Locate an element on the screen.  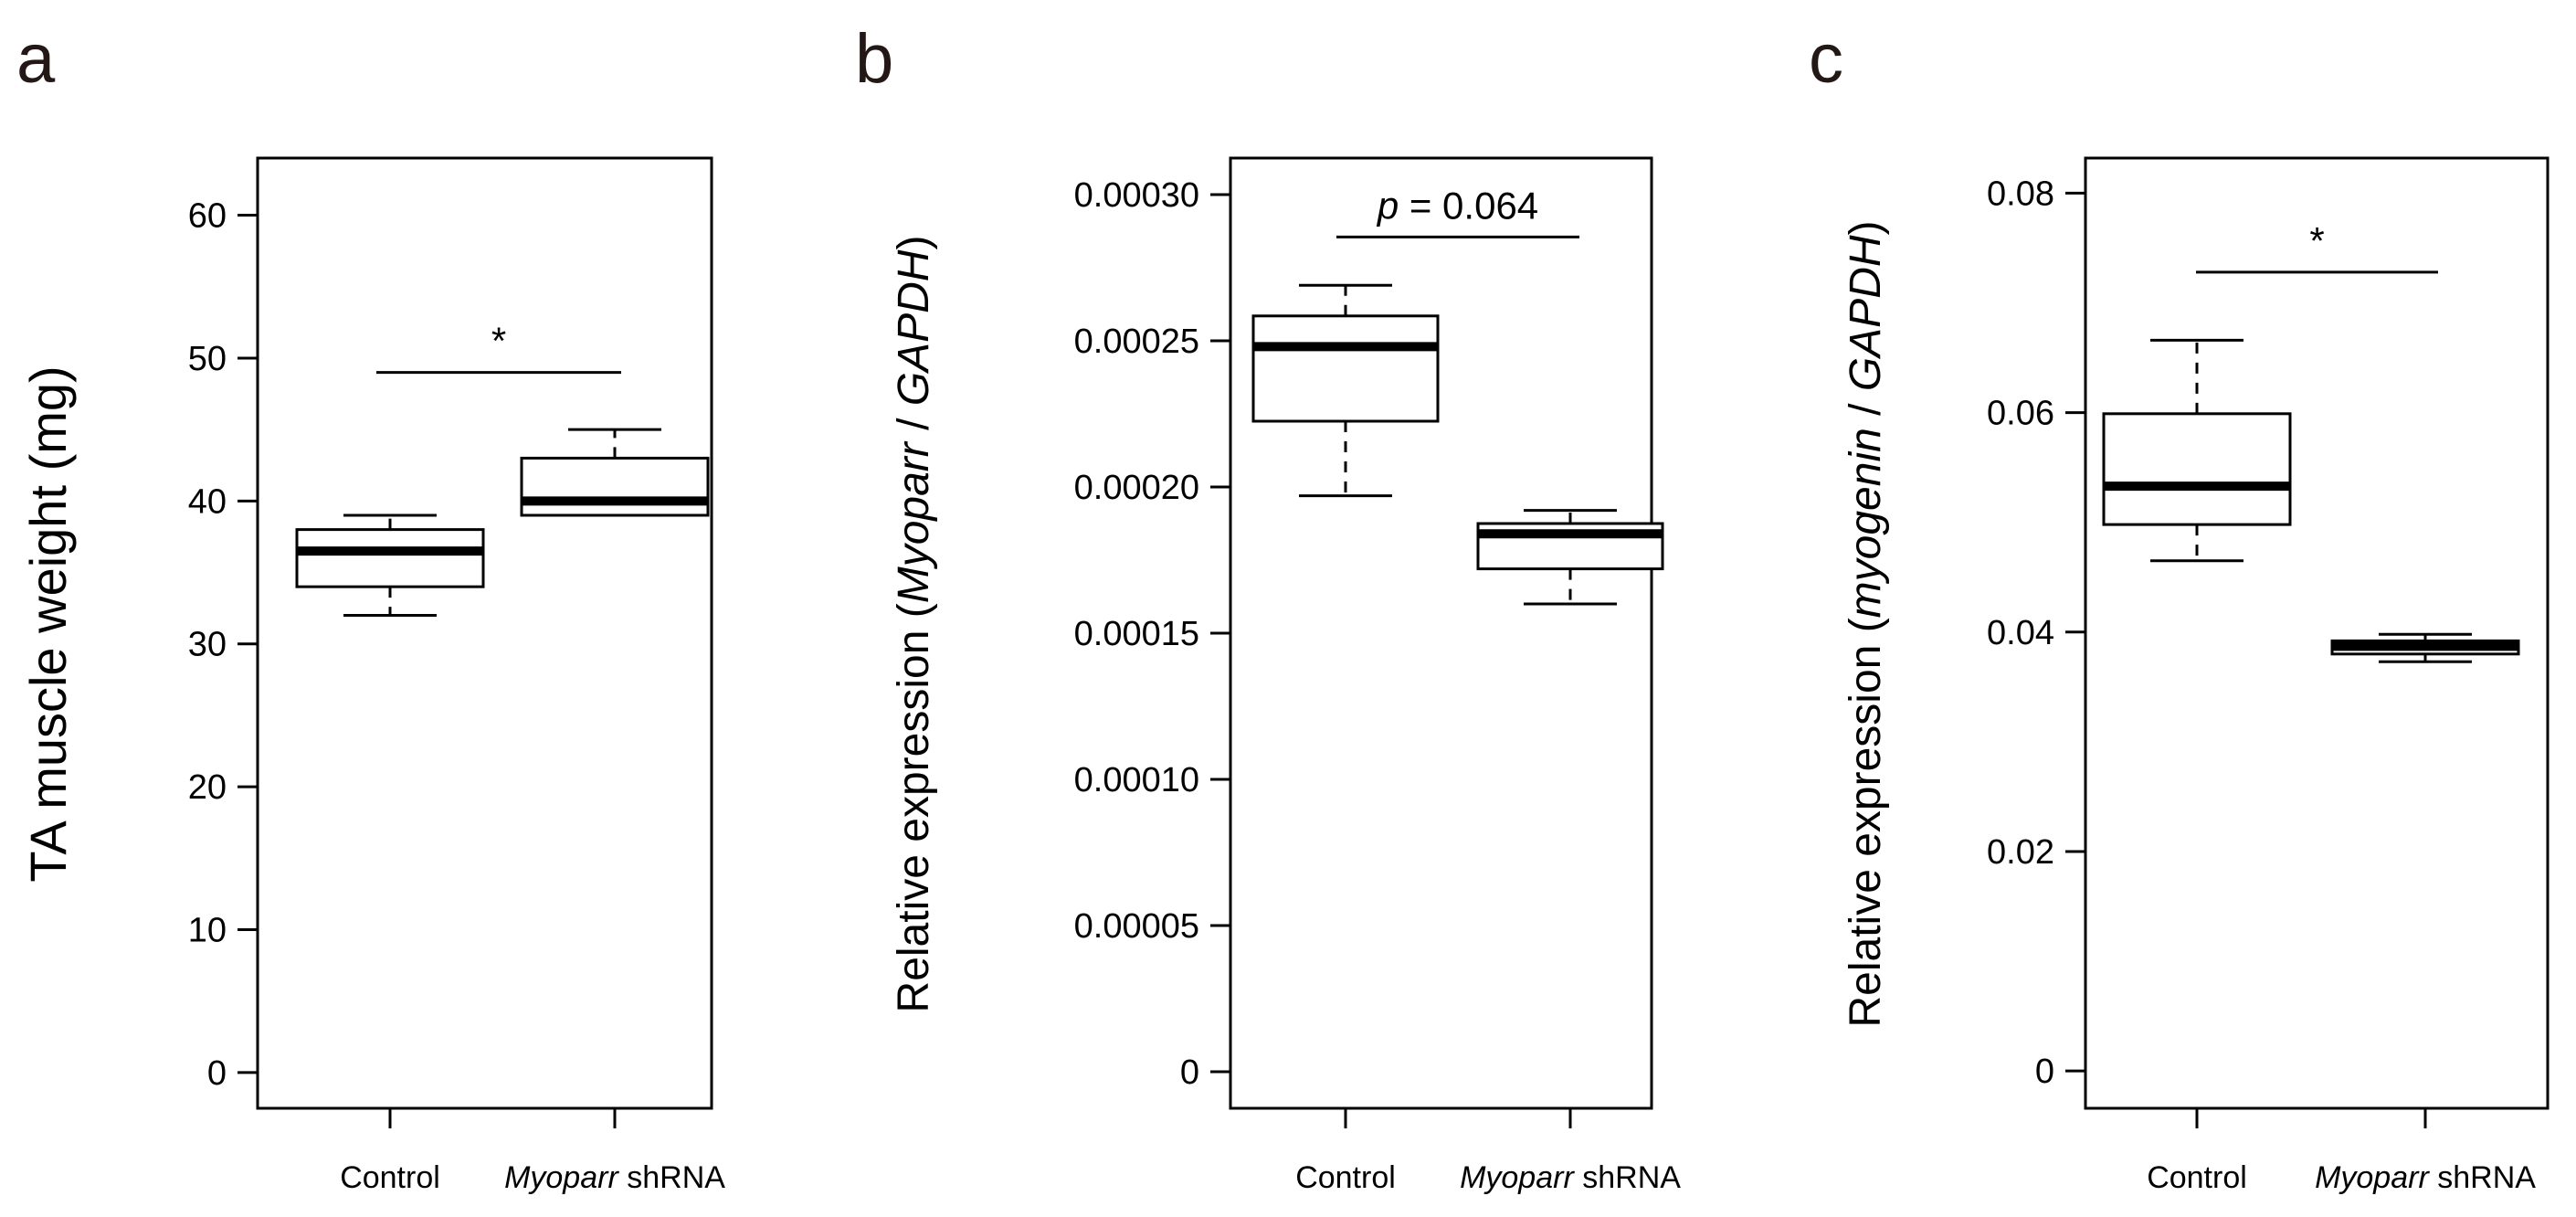
y-axis-label: TA muscle weight (mg) is located at coordinates (48, 623).